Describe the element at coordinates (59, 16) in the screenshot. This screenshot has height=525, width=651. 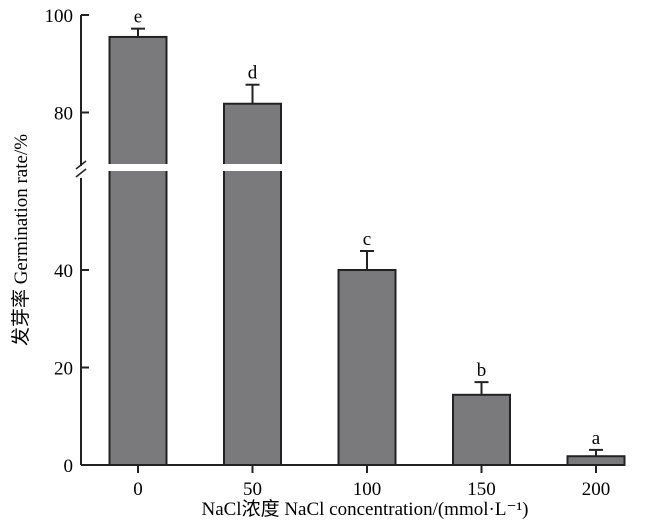
I see `y-tick-label: 100` at that location.